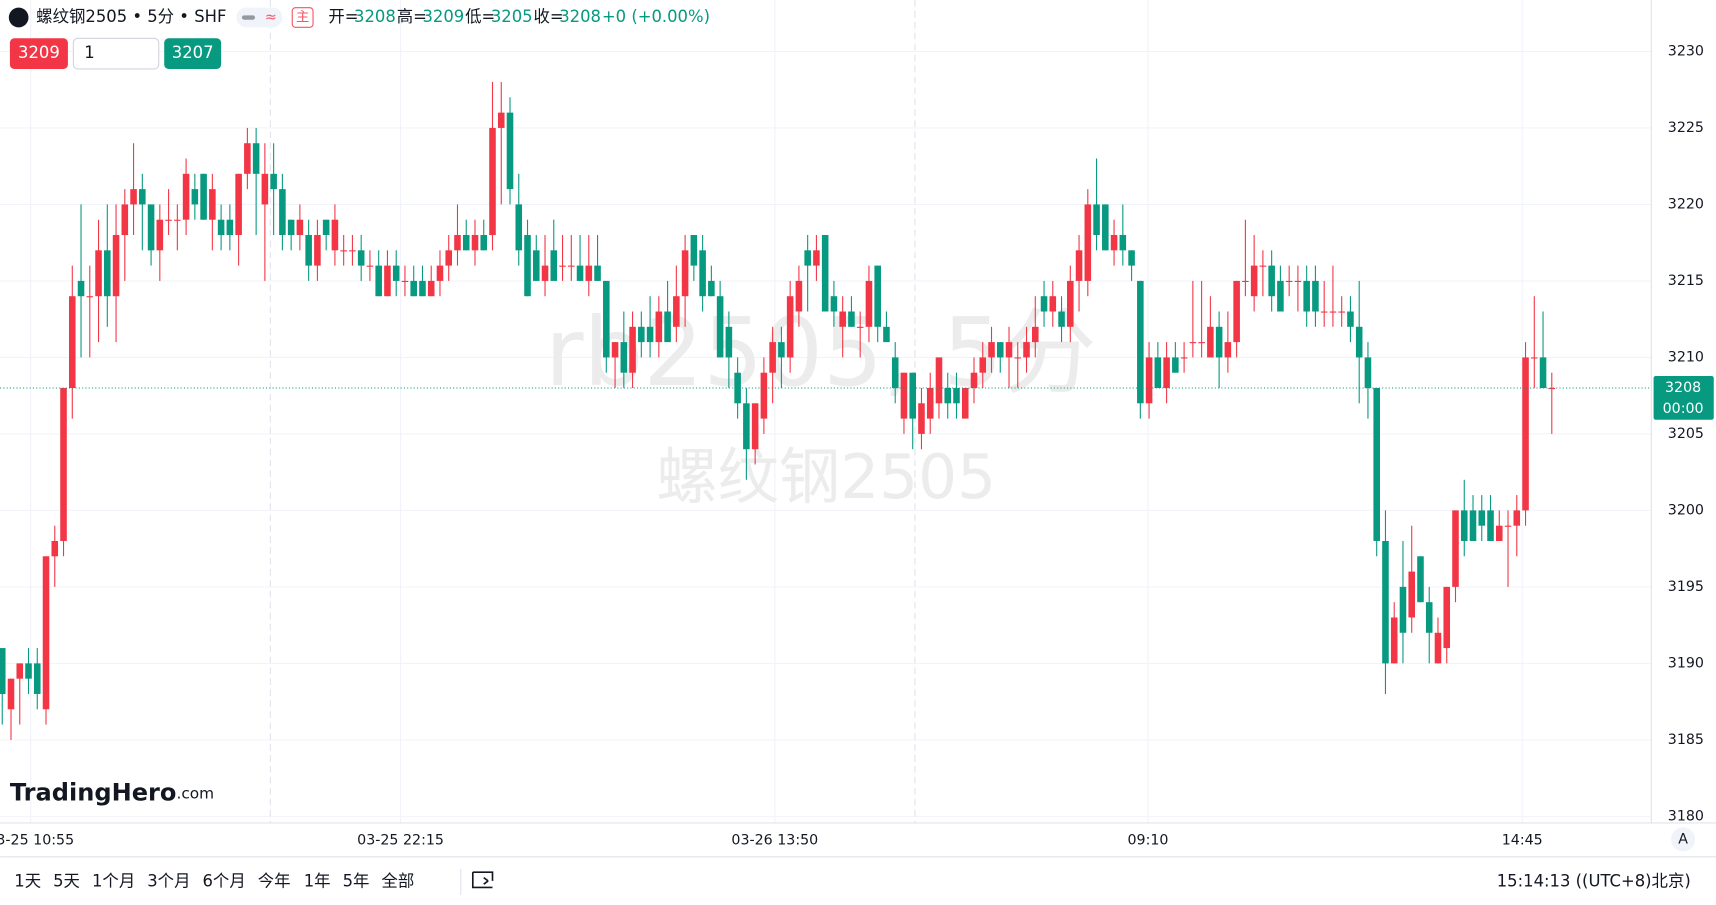  What do you see at coordinates (37, 840) in the screenshot?
I see `x-tick-label: 03-25 10:55` at bounding box center [37, 840].